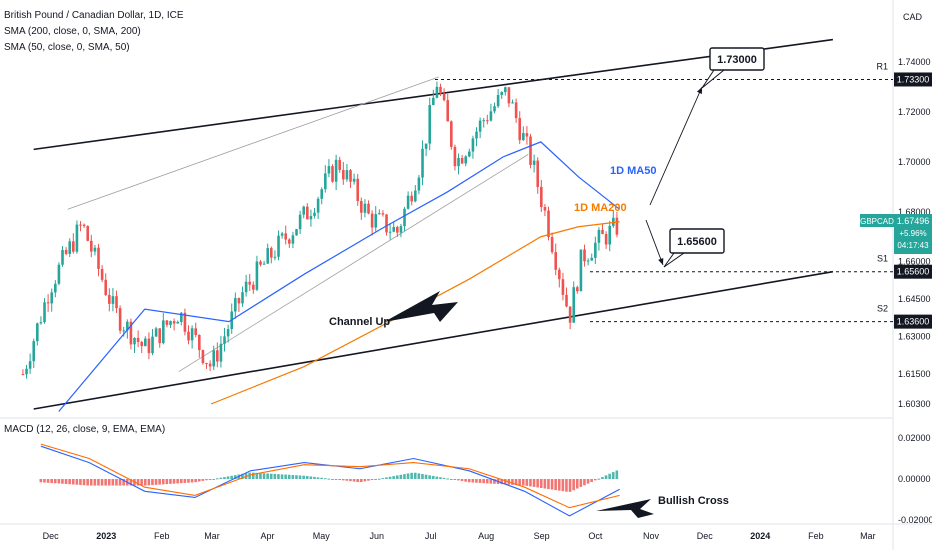  I want to click on price-tick-label: 1.66000, so click(914, 262).